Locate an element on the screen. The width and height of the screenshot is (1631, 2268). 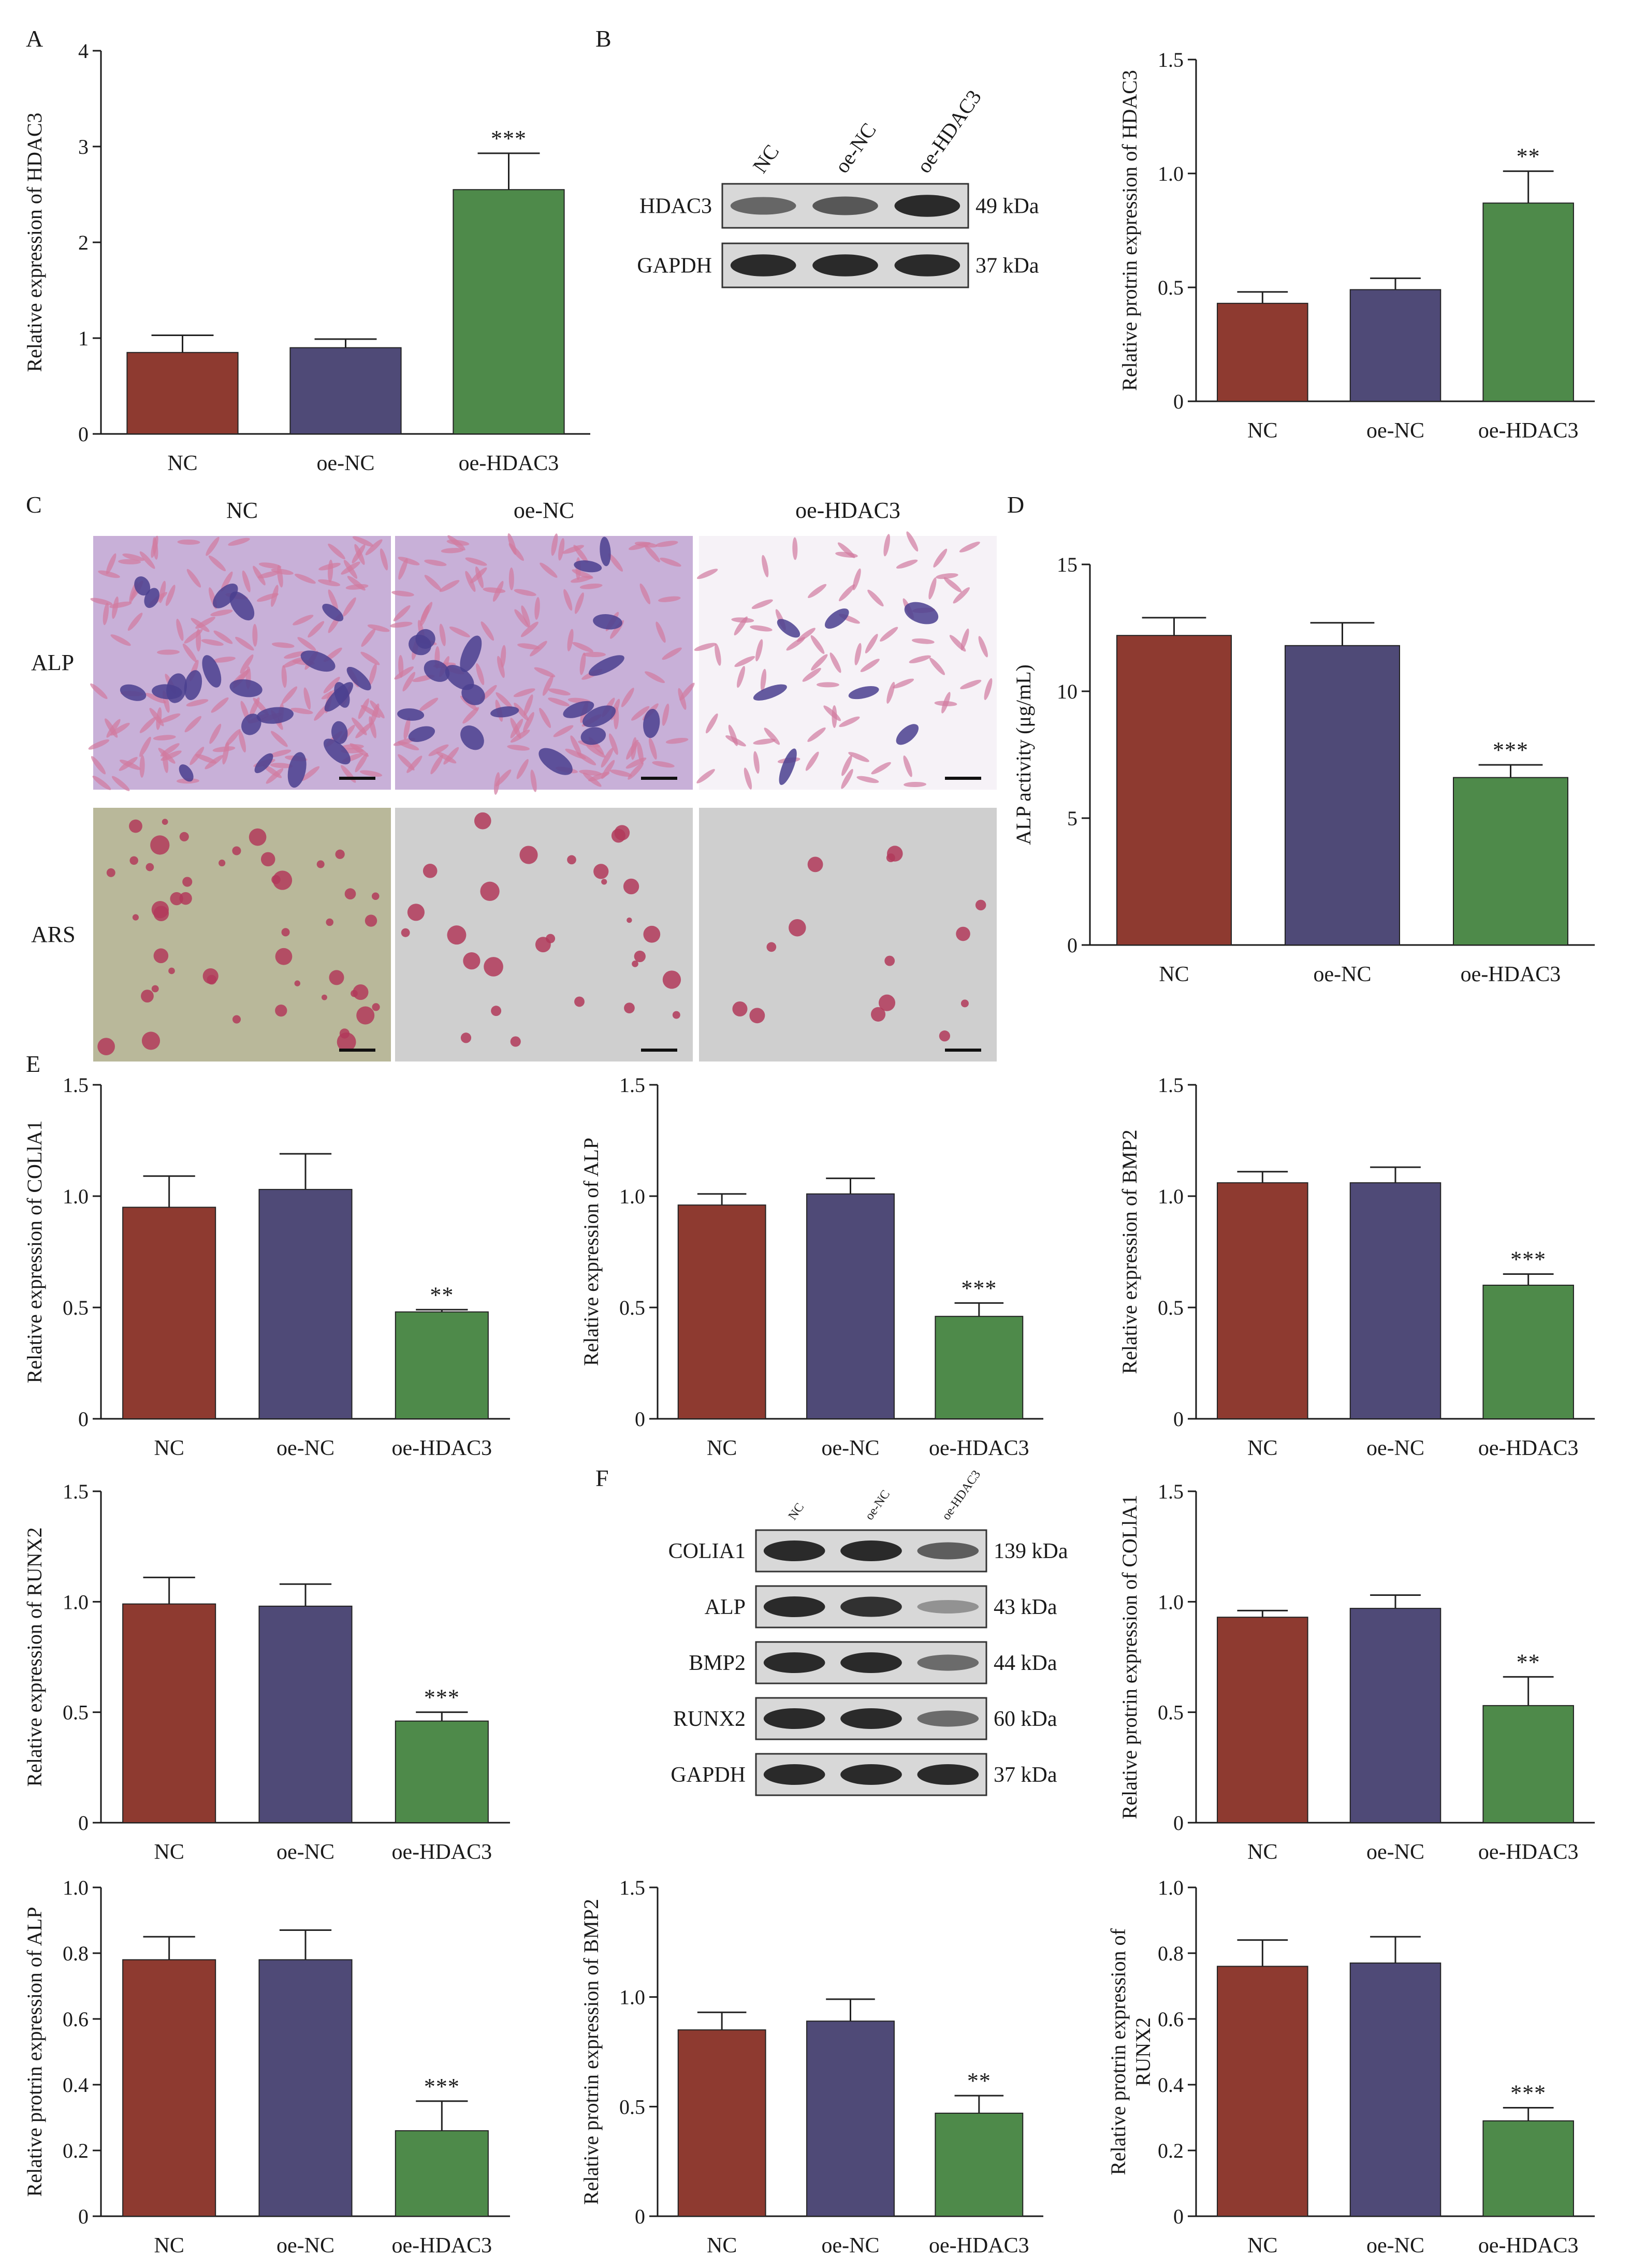
y-tick-label: 10 is located at coordinates (1067, 691).